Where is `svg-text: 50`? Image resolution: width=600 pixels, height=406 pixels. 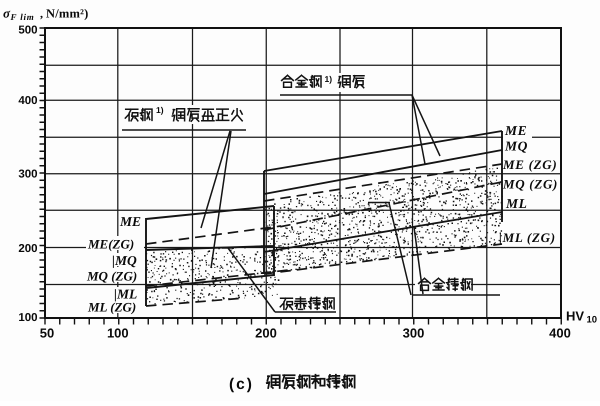
svg-text: 50 is located at coordinates (47, 333).